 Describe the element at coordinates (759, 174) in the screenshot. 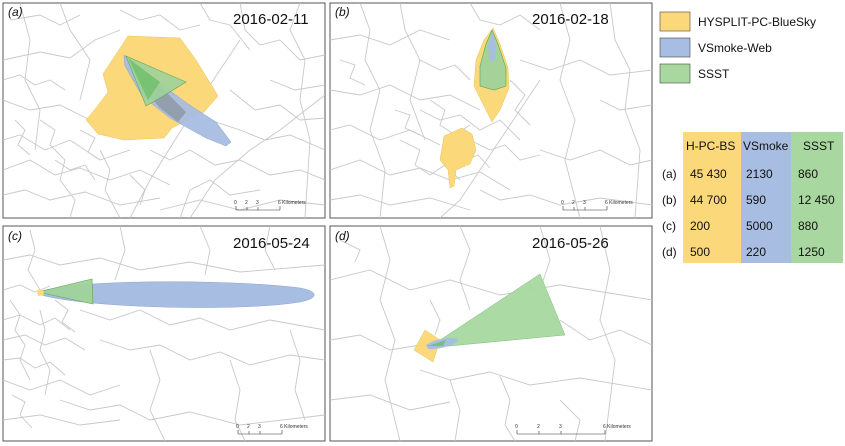

I see `table-cell: 2130` at that location.